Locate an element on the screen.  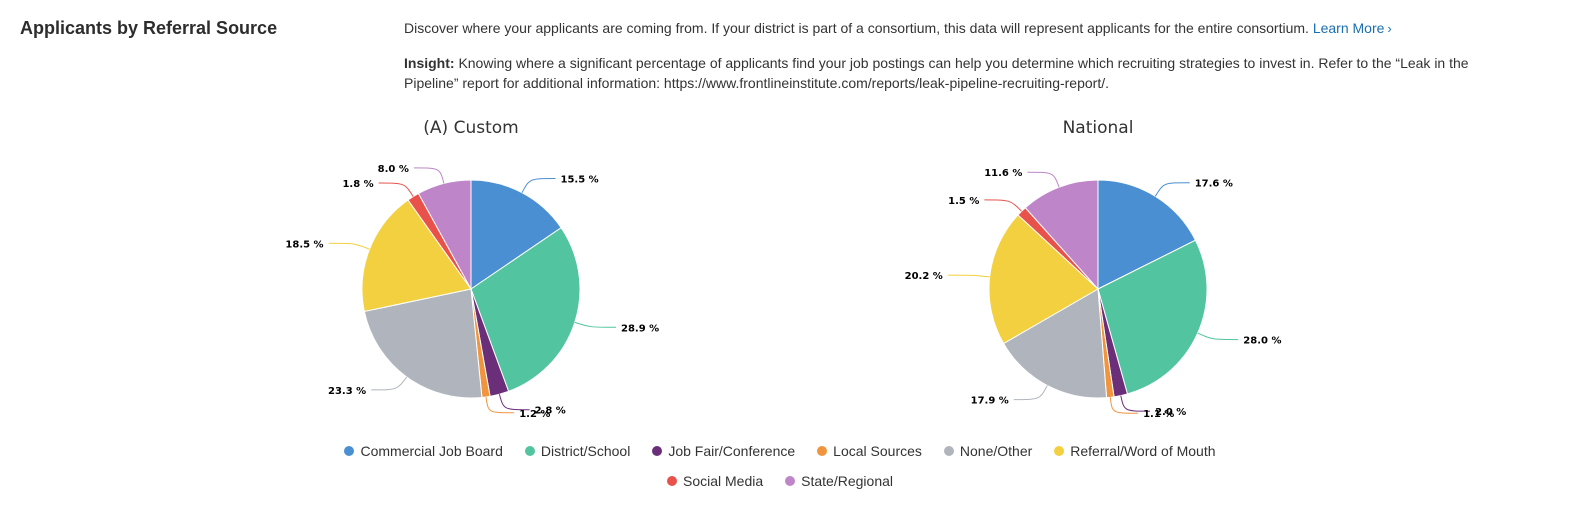
data-label: 28.9 % is located at coordinates (640, 328).